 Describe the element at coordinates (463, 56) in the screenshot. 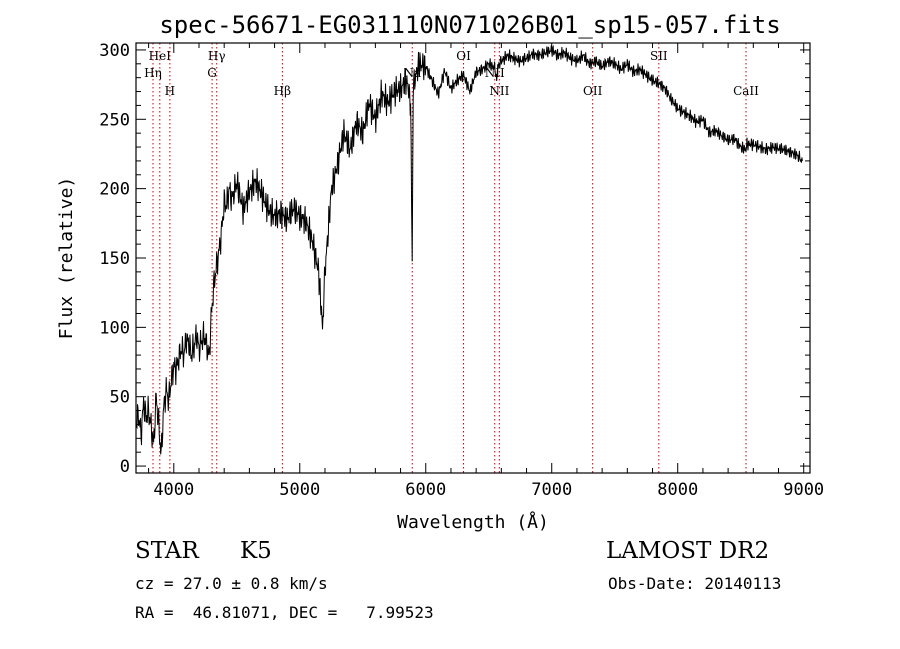

I see `spectral-line-label: OI` at that location.